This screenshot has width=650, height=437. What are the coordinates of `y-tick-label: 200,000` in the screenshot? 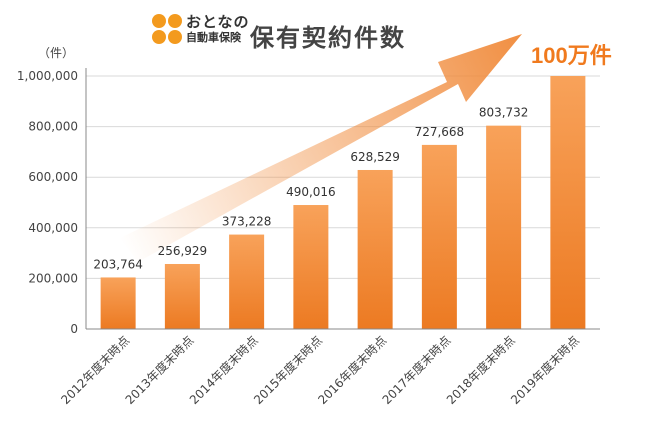 It's located at (53, 278).